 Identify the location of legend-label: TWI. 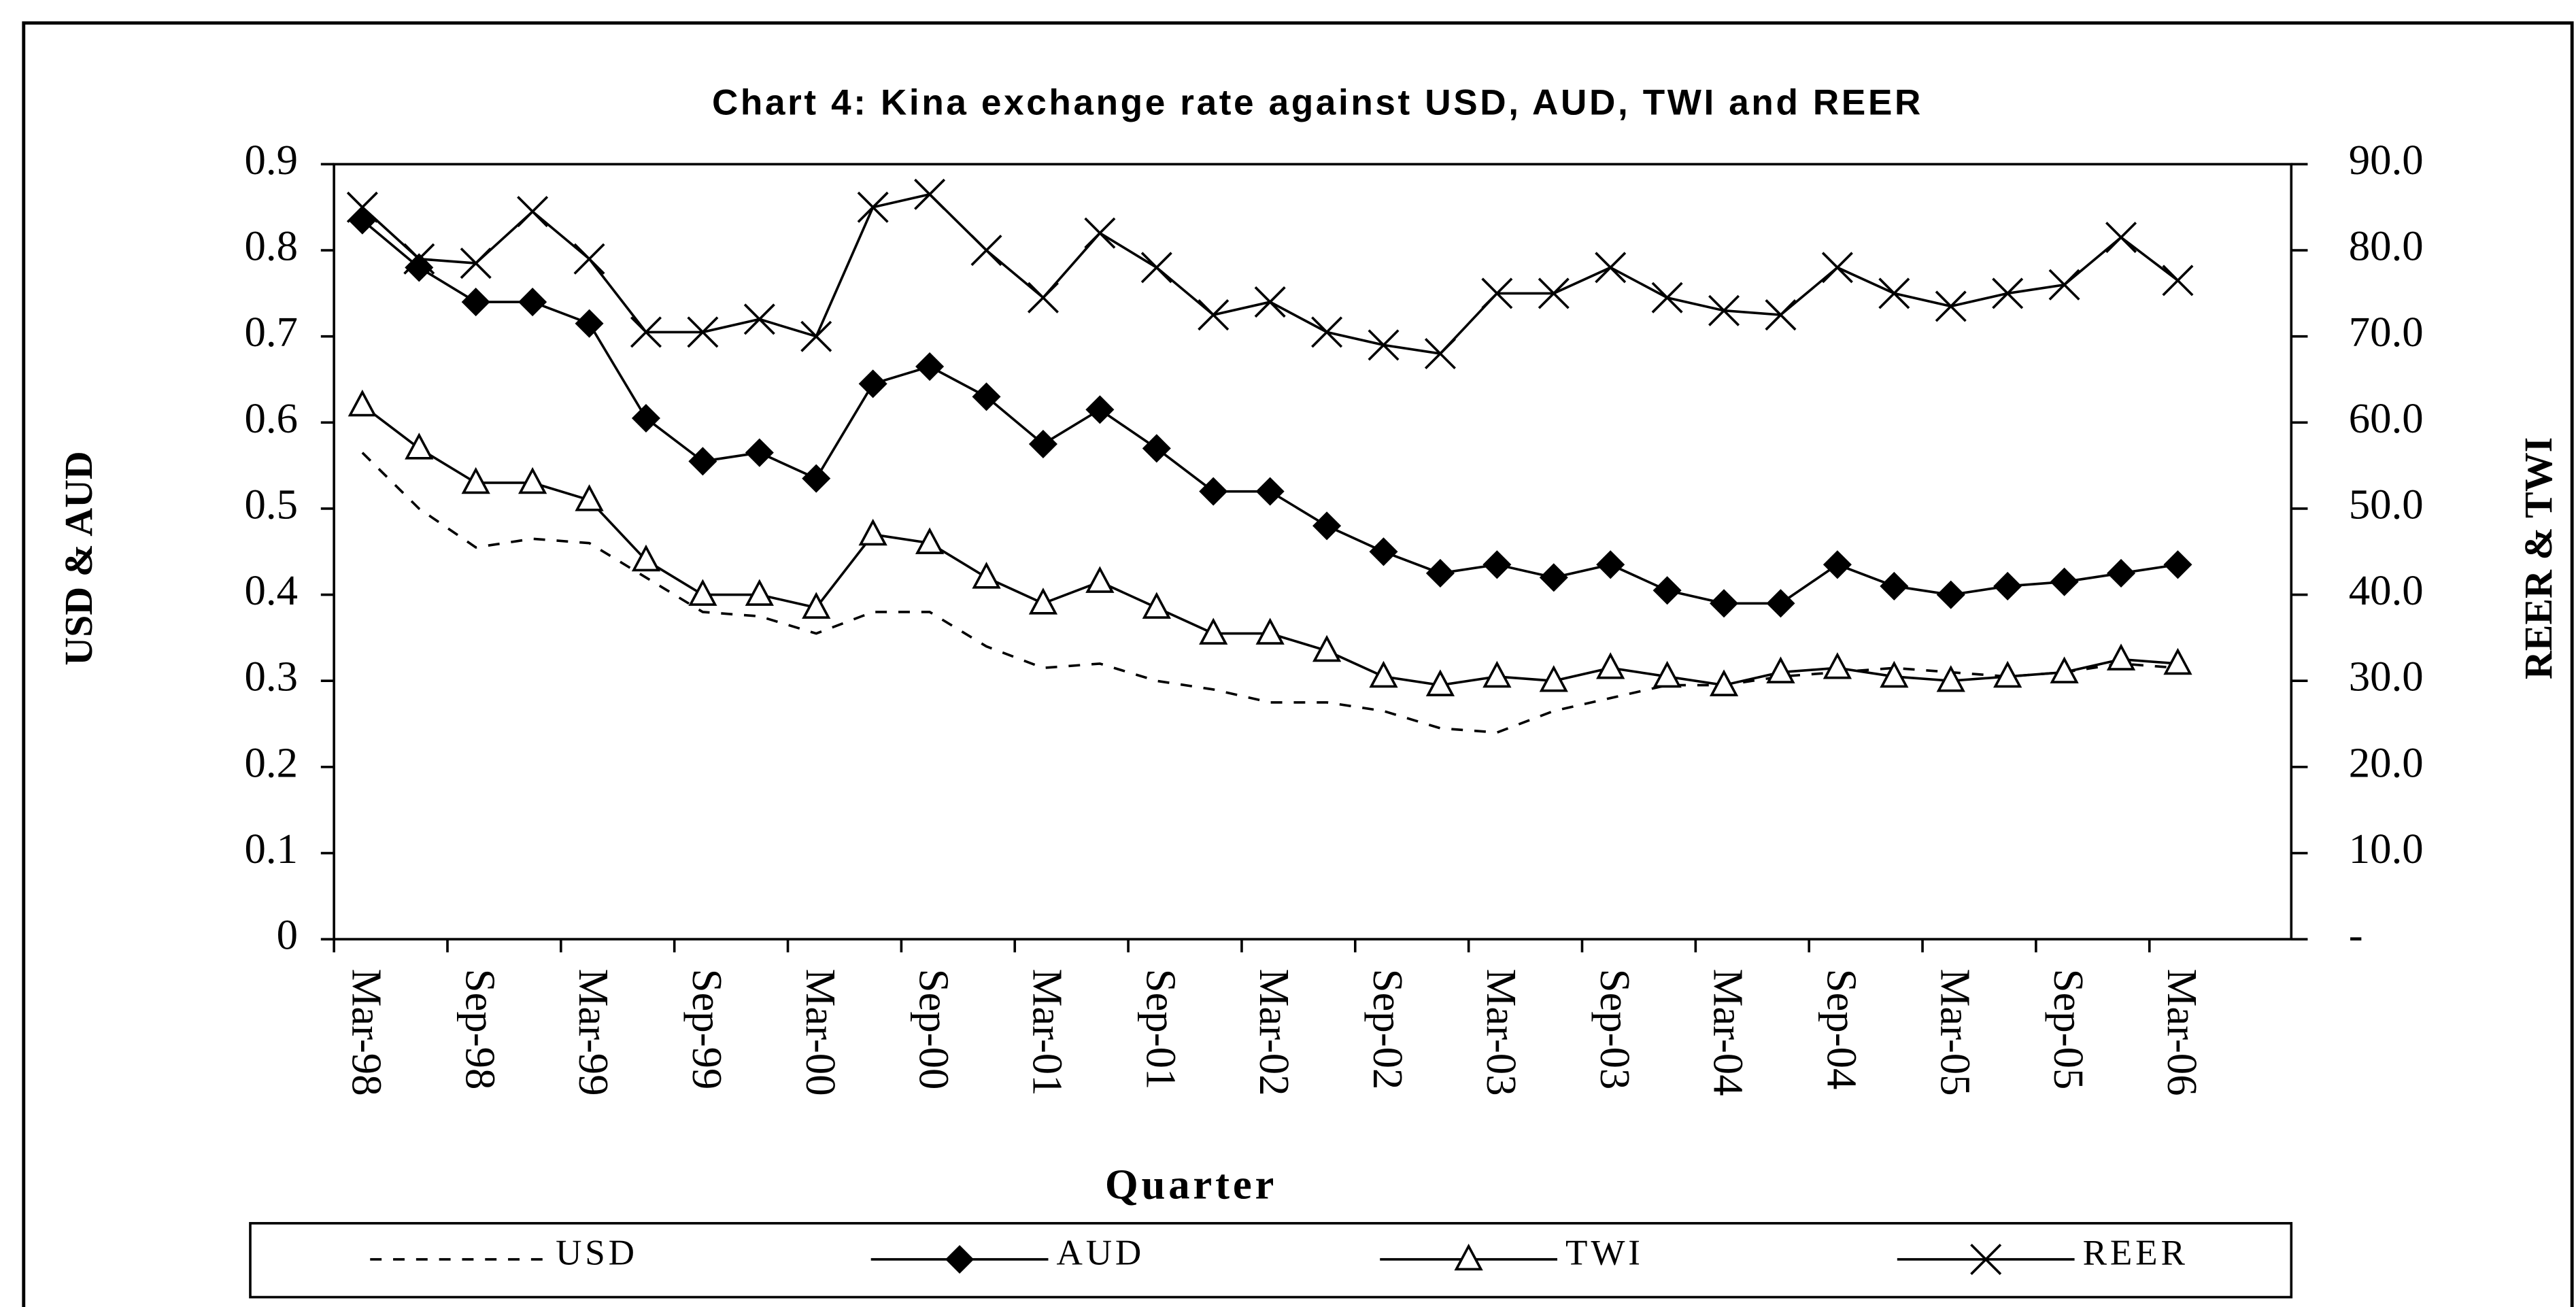
(1604, 1252).